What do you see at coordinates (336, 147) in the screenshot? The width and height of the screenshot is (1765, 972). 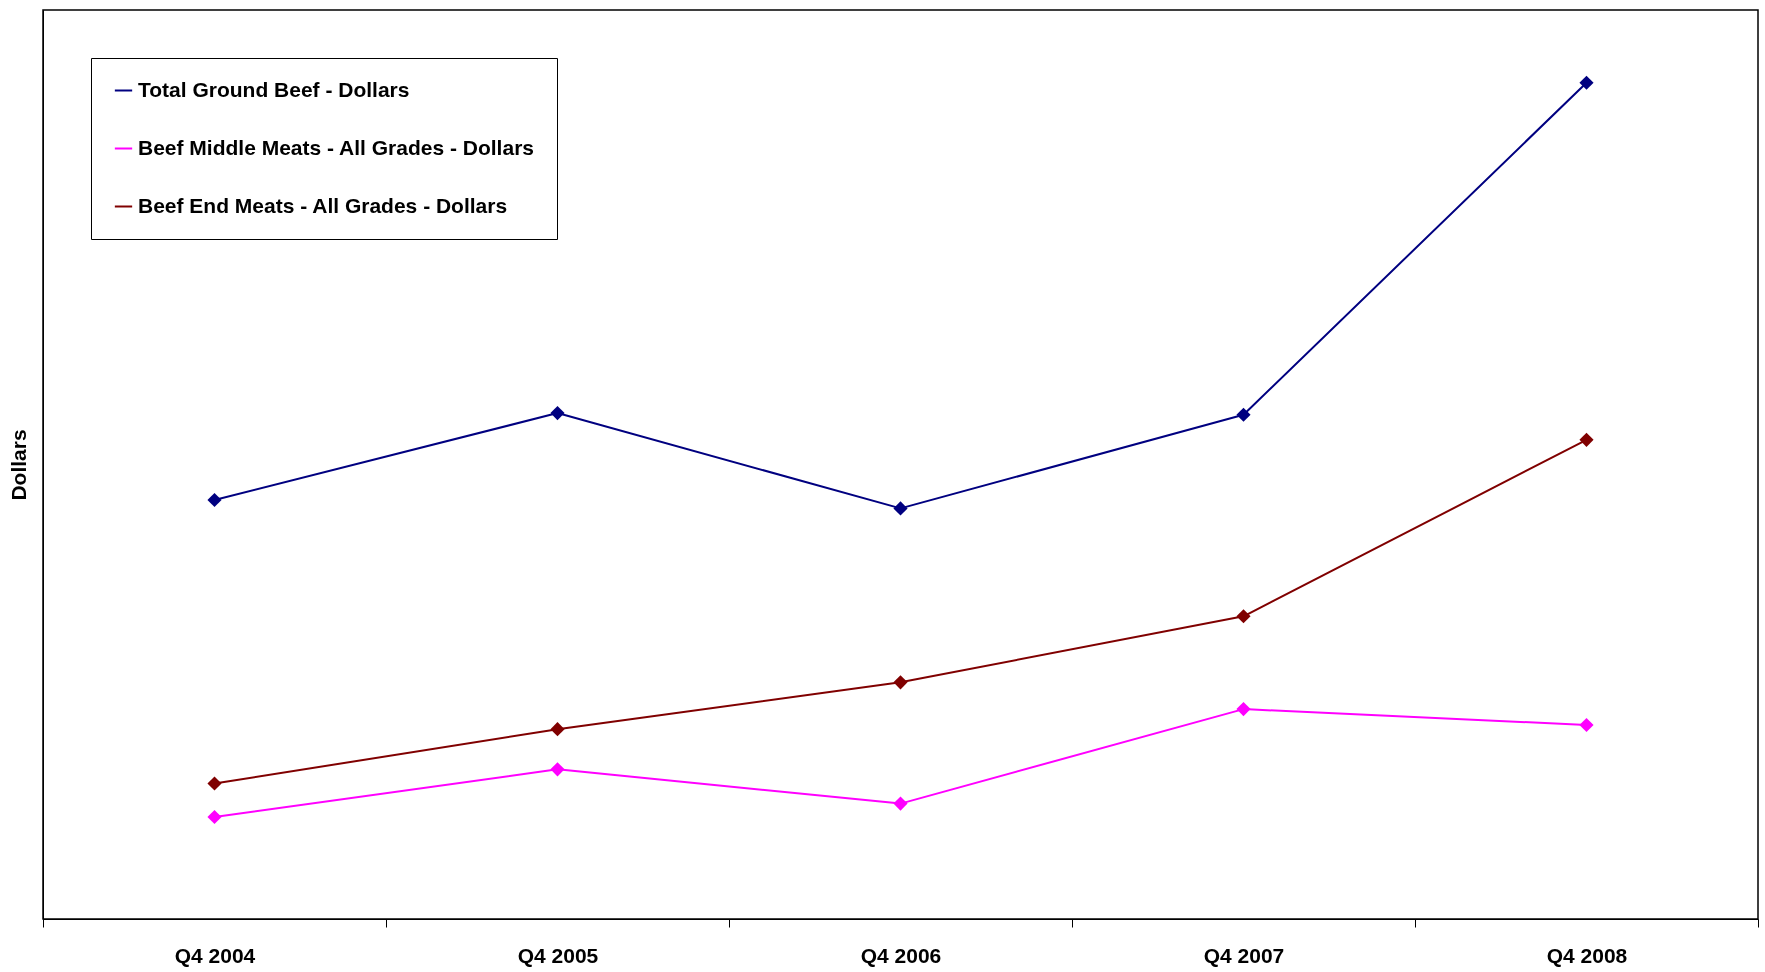 I see `legend-label: Beef Middle Meats - All Grades - Dollars` at bounding box center [336, 147].